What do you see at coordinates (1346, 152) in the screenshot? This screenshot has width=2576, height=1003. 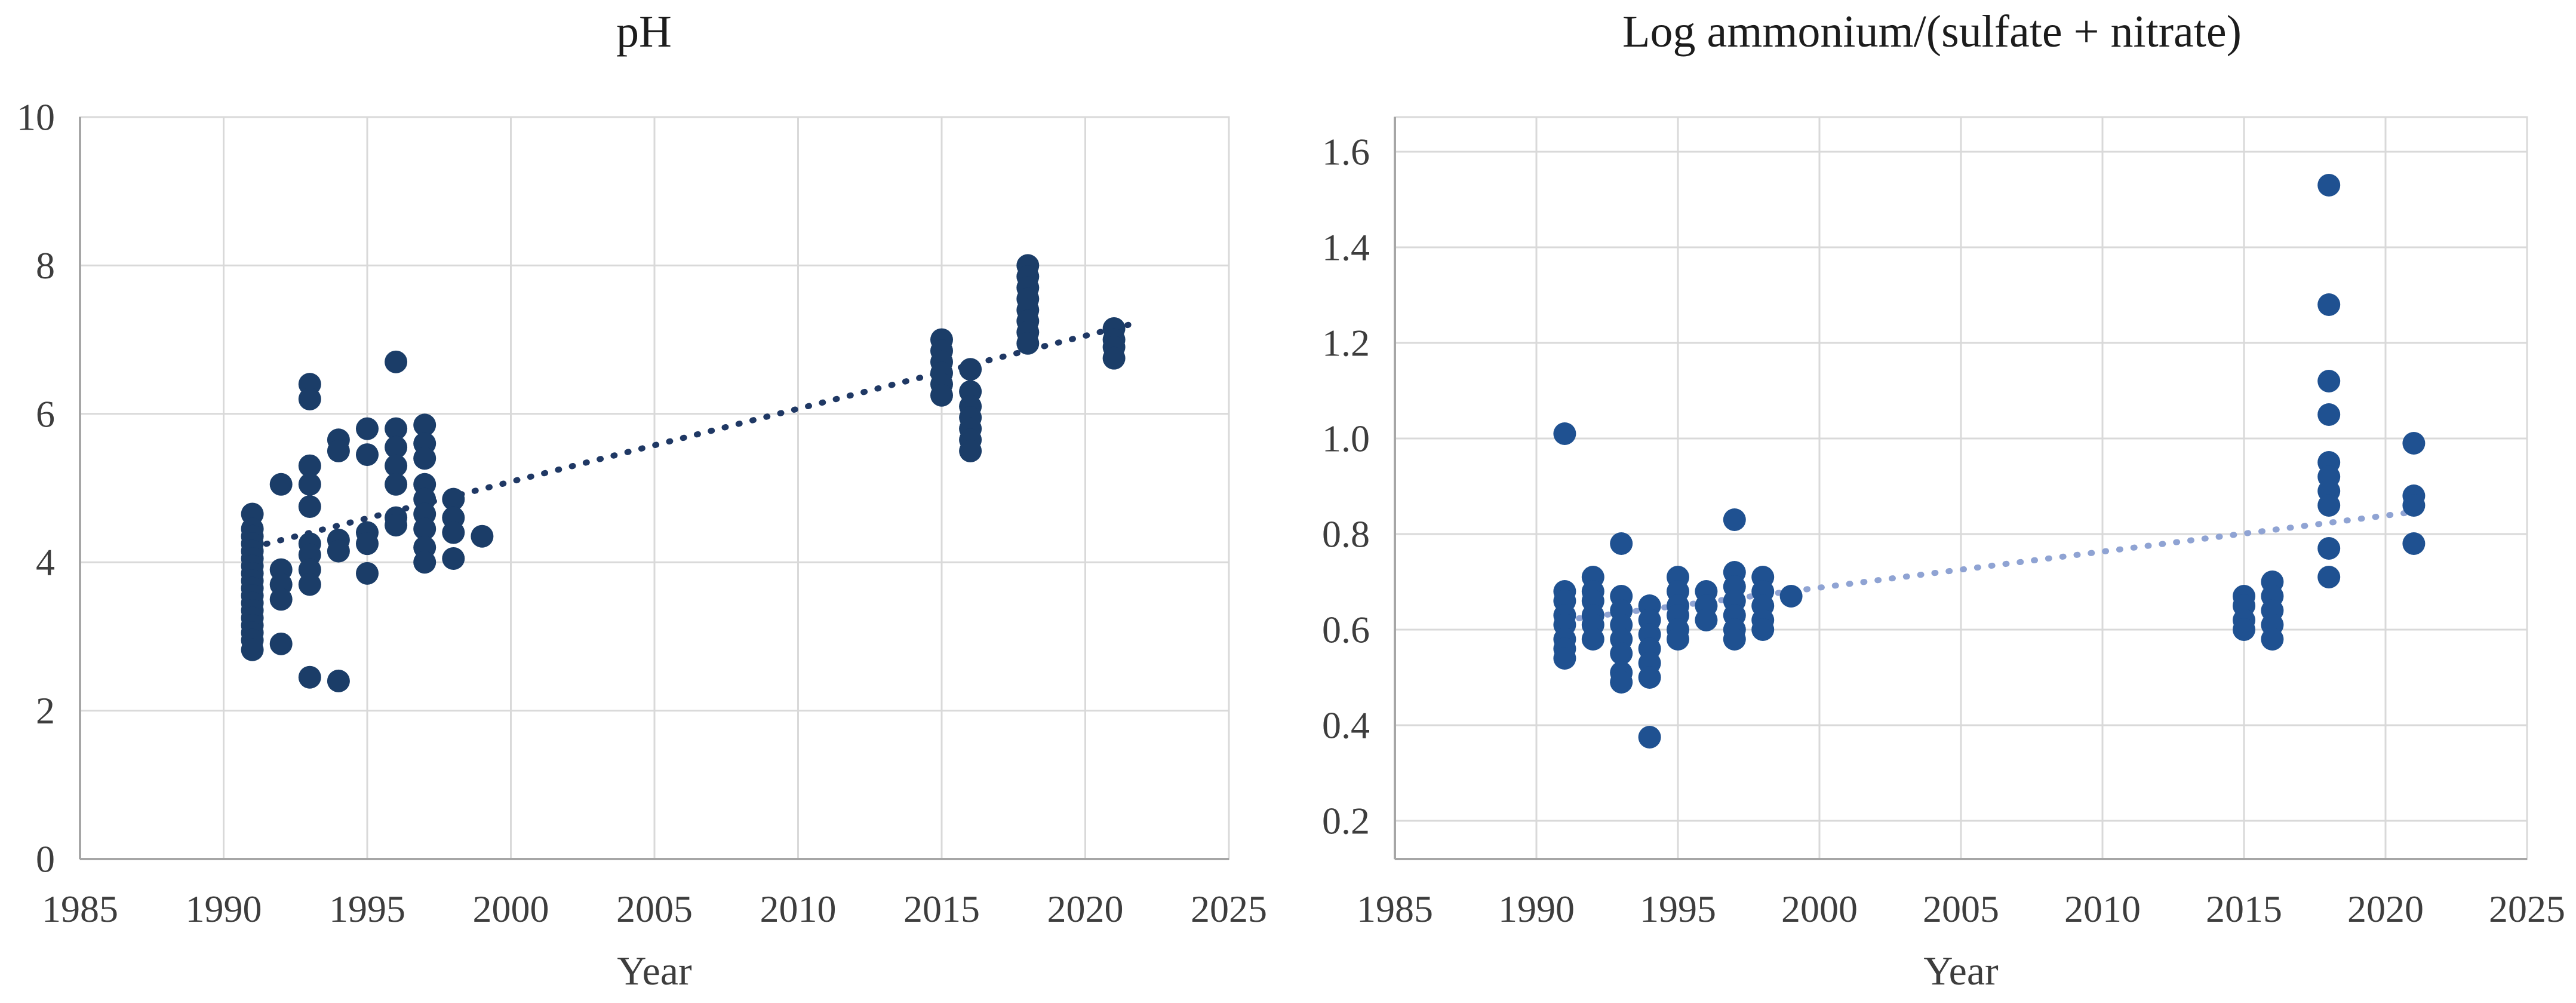 I see `y-tick-label: 1.6` at bounding box center [1346, 152].